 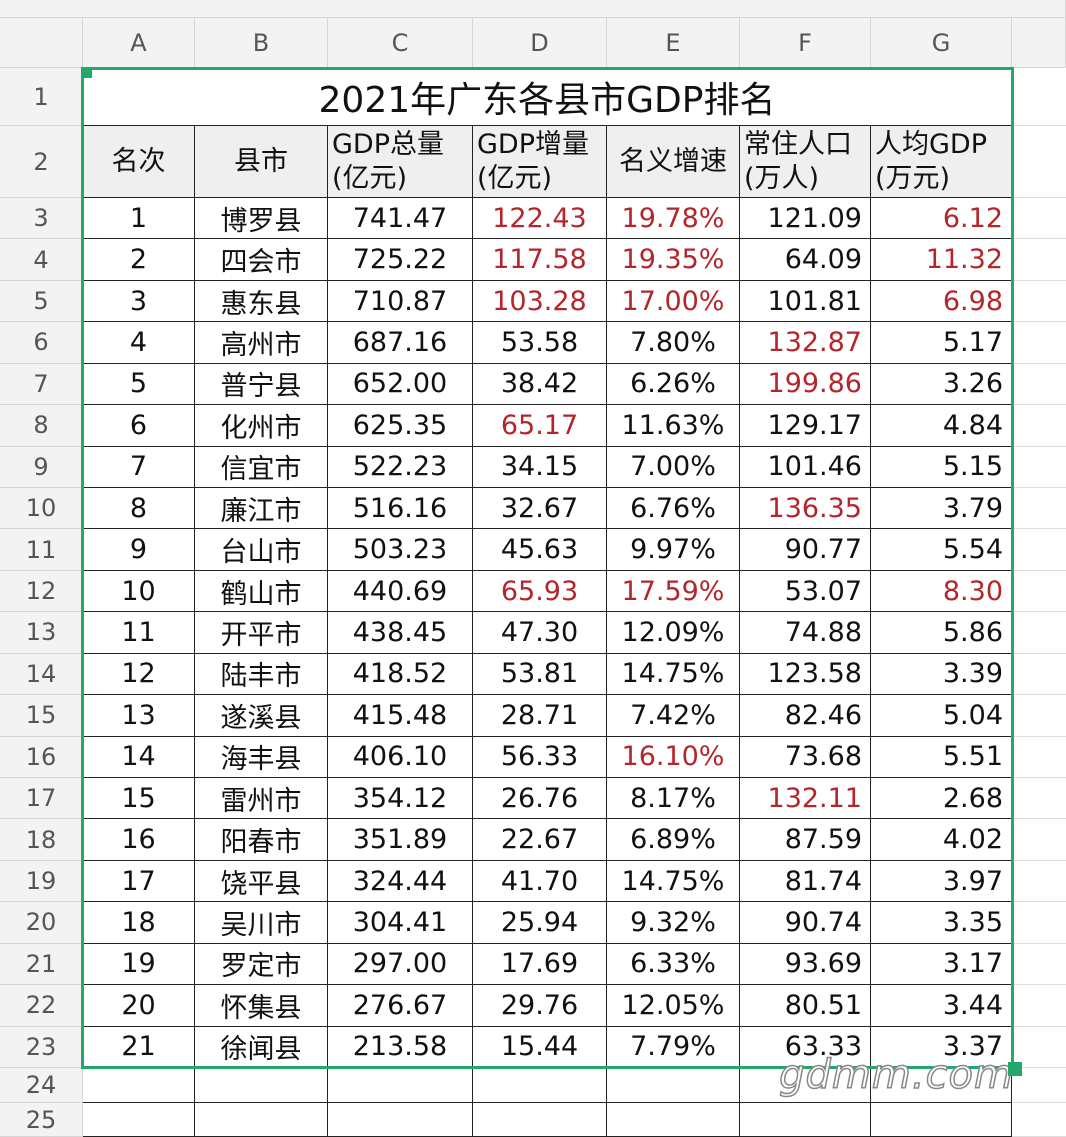 What do you see at coordinates (540, 591) in the screenshot?
I see `data-cell: 65.93` at bounding box center [540, 591].